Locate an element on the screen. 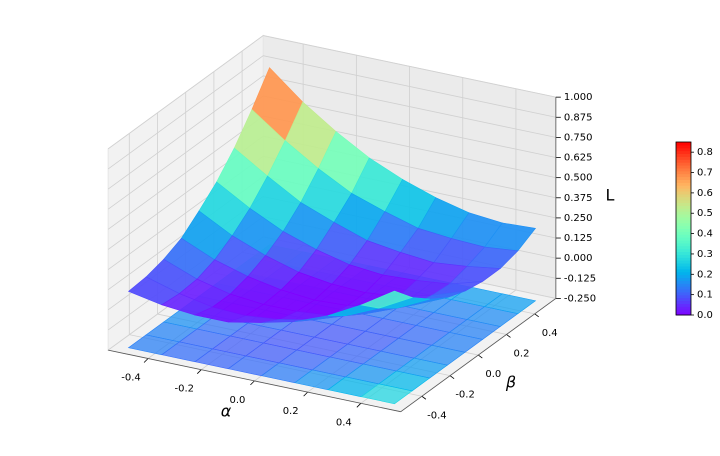 Image resolution: width=720 pixels, height=456 pixels. colorbar-tick-label: 0.4 is located at coordinates (705, 234).